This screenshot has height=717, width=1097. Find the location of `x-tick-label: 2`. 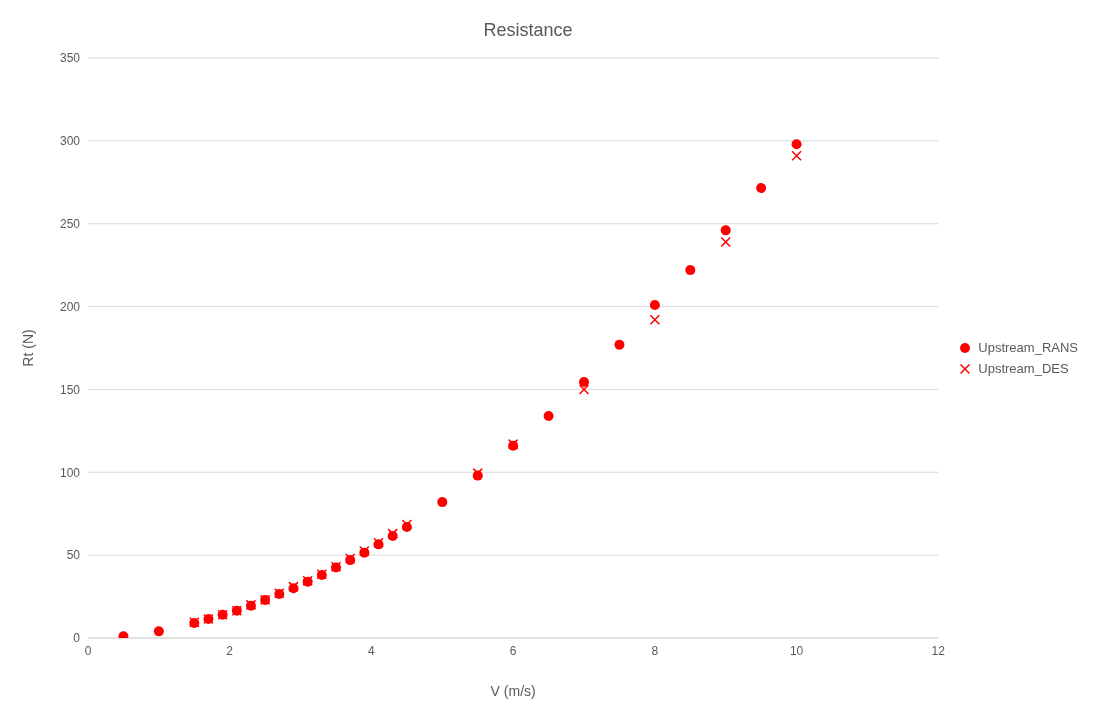

x-tick-label: 2 is located at coordinates (230, 650).